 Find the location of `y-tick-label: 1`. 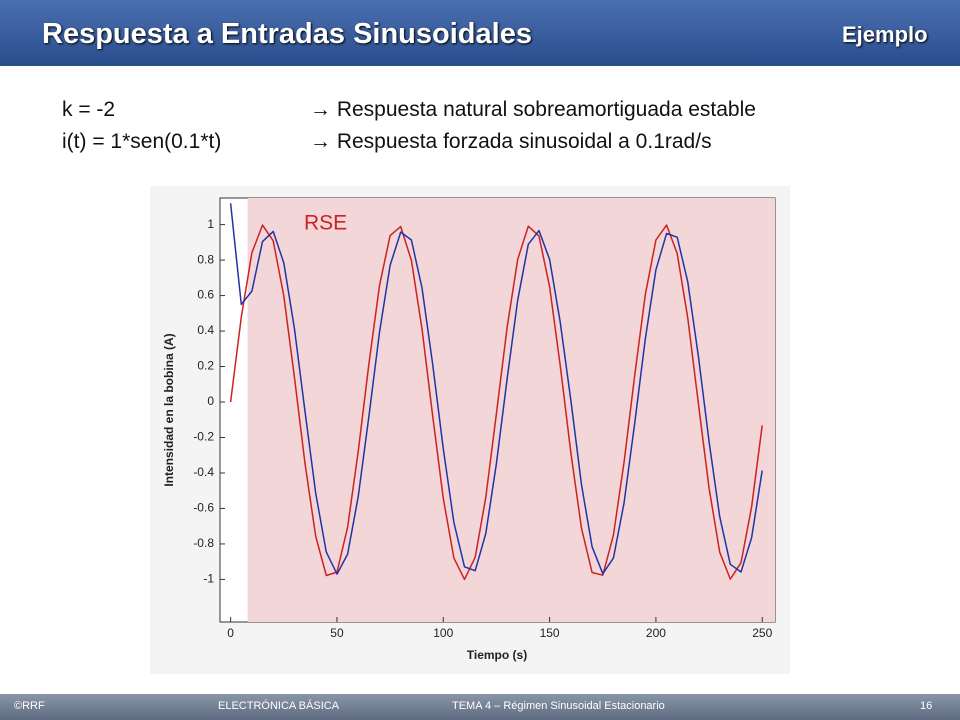

y-tick-label: 1 is located at coordinates (210, 224).